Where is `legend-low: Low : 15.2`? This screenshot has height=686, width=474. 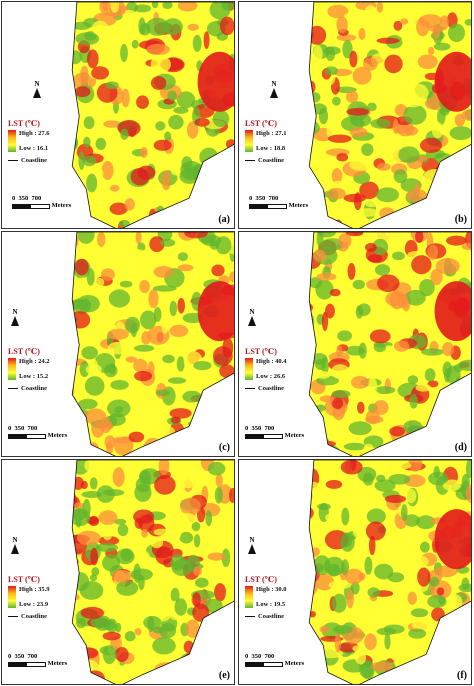 legend-low: Low : 15.2 is located at coordinates (34, 376).